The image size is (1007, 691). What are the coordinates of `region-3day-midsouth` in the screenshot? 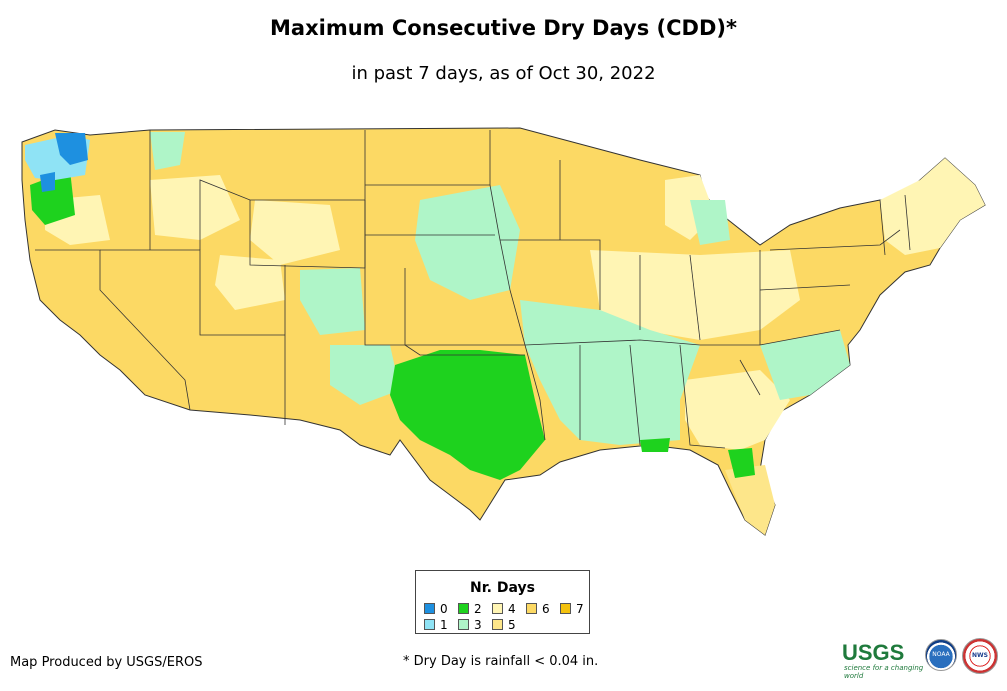 It's located at (610, 372).